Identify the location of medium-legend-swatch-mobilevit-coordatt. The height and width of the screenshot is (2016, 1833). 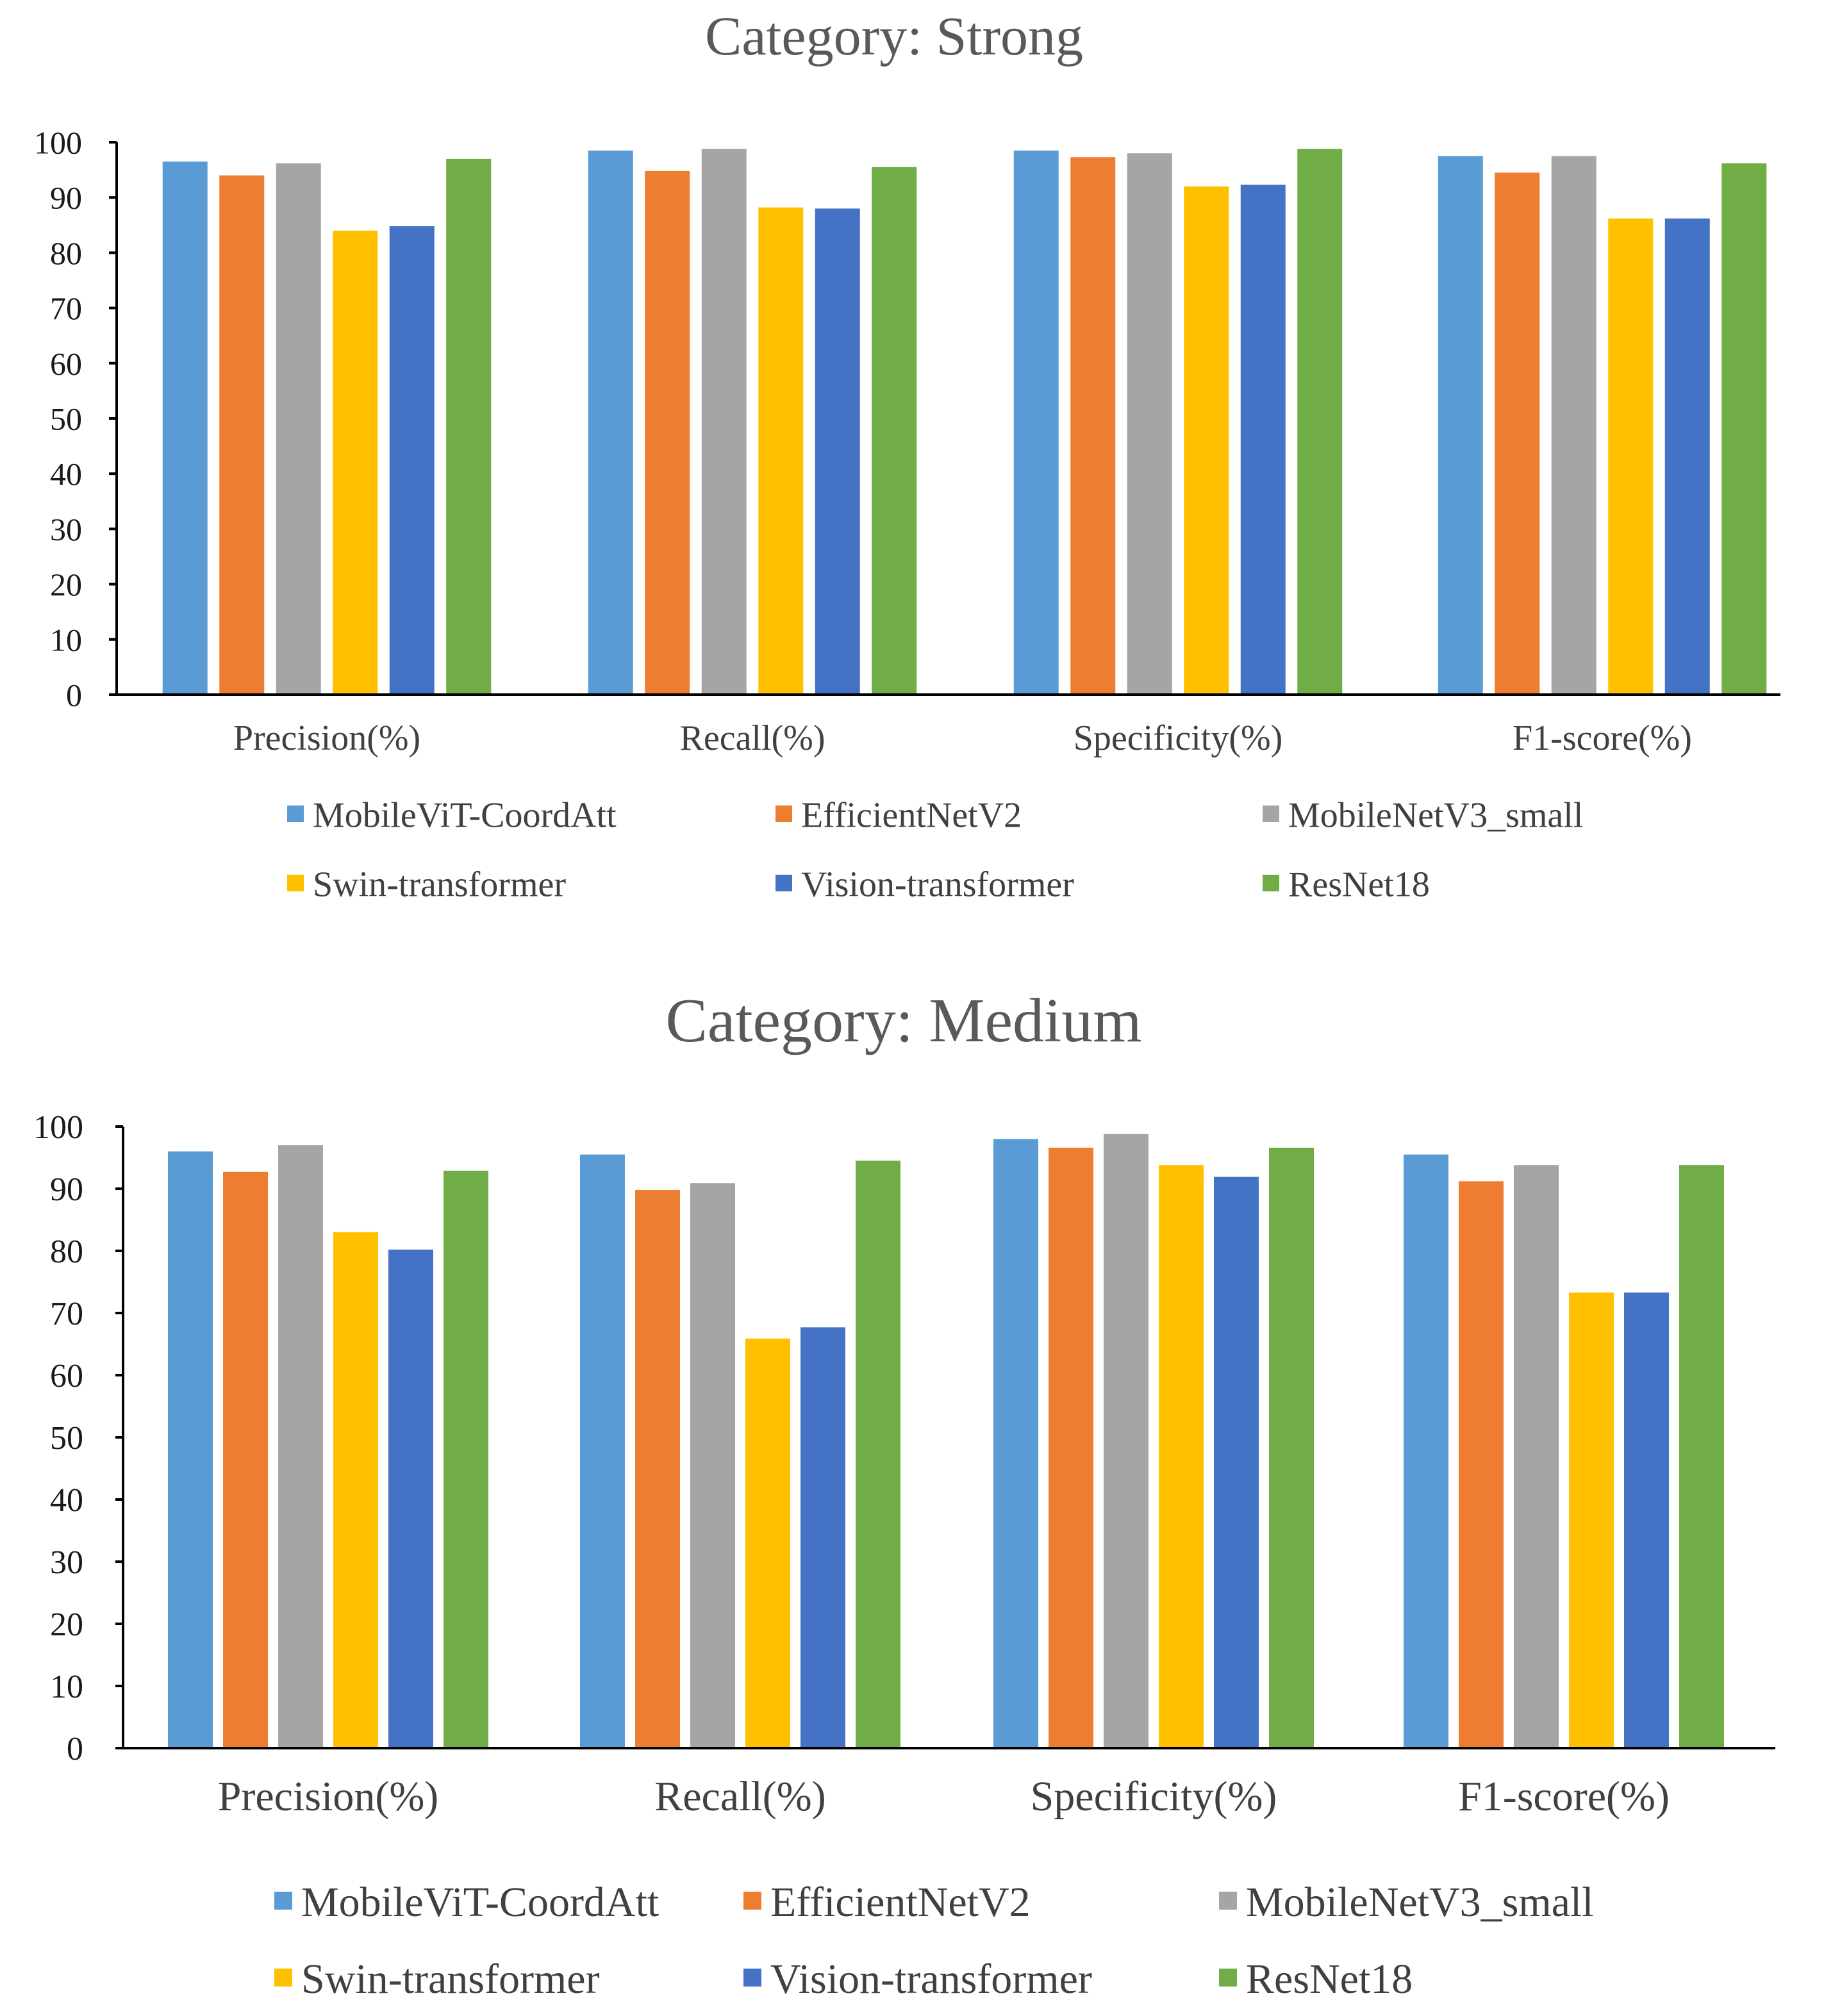
(283, 1901).